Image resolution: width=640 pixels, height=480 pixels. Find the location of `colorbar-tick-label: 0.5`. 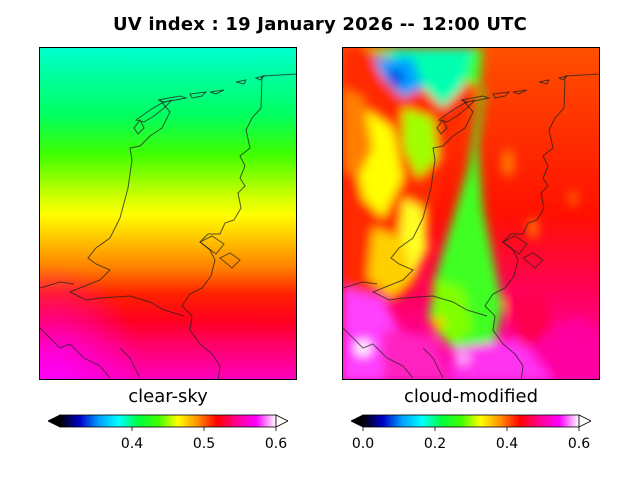

colorbar-tick-label: 0.5 is located at coordinates (204, 444).